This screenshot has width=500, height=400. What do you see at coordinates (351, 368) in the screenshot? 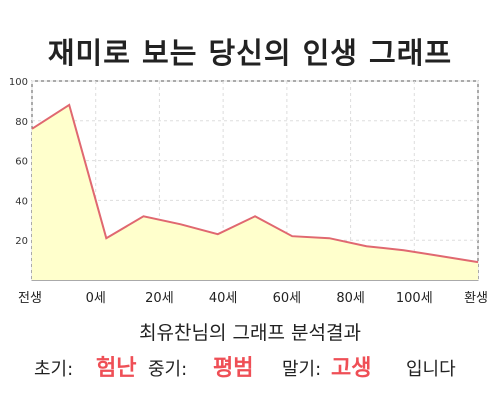
I see `late-value: 고생` at bounding box center [351, 368].